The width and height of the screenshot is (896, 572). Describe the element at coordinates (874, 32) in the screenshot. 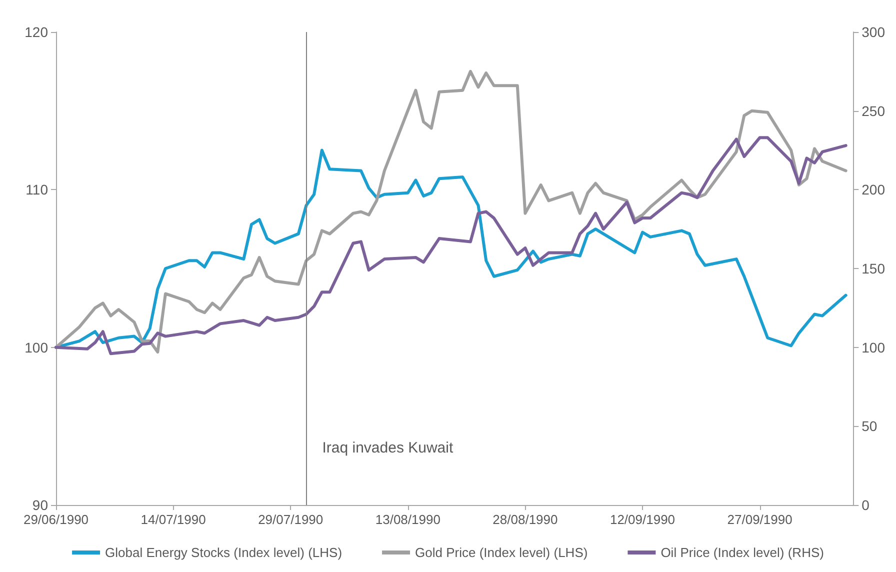

I see `y2-tick-label: 300` at that location.